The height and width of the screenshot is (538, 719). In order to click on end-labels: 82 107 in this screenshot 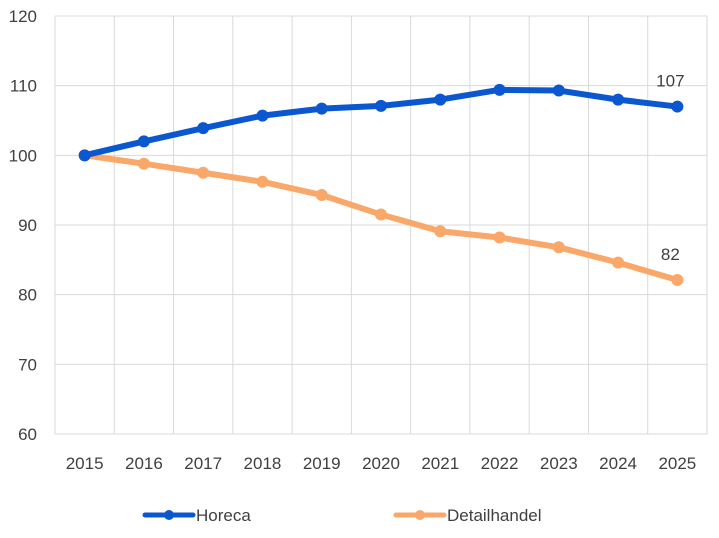, I will do `click(670, 168)`.